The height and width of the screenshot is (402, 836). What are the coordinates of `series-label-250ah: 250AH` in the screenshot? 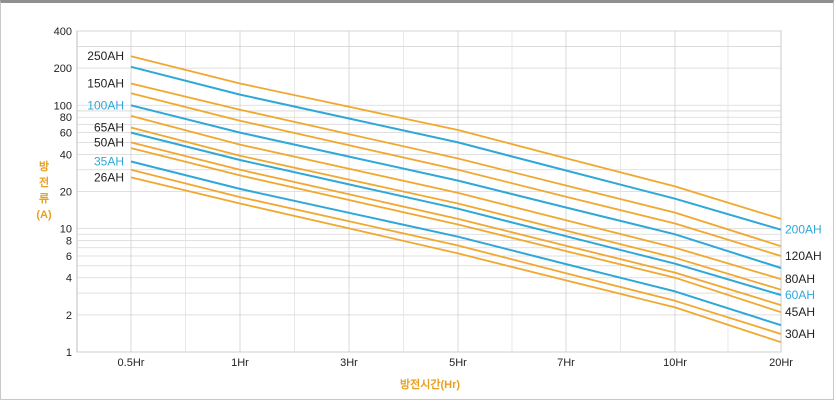 It's located at (105, 56).